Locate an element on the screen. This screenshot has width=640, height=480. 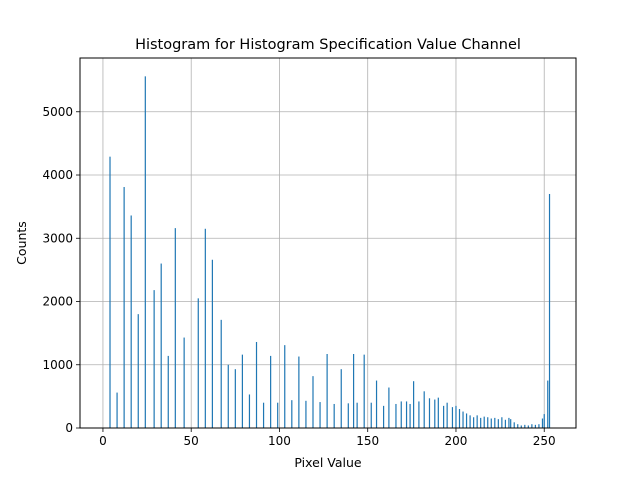
y-tick-label: 1000 is located at coordinates (57, 365).